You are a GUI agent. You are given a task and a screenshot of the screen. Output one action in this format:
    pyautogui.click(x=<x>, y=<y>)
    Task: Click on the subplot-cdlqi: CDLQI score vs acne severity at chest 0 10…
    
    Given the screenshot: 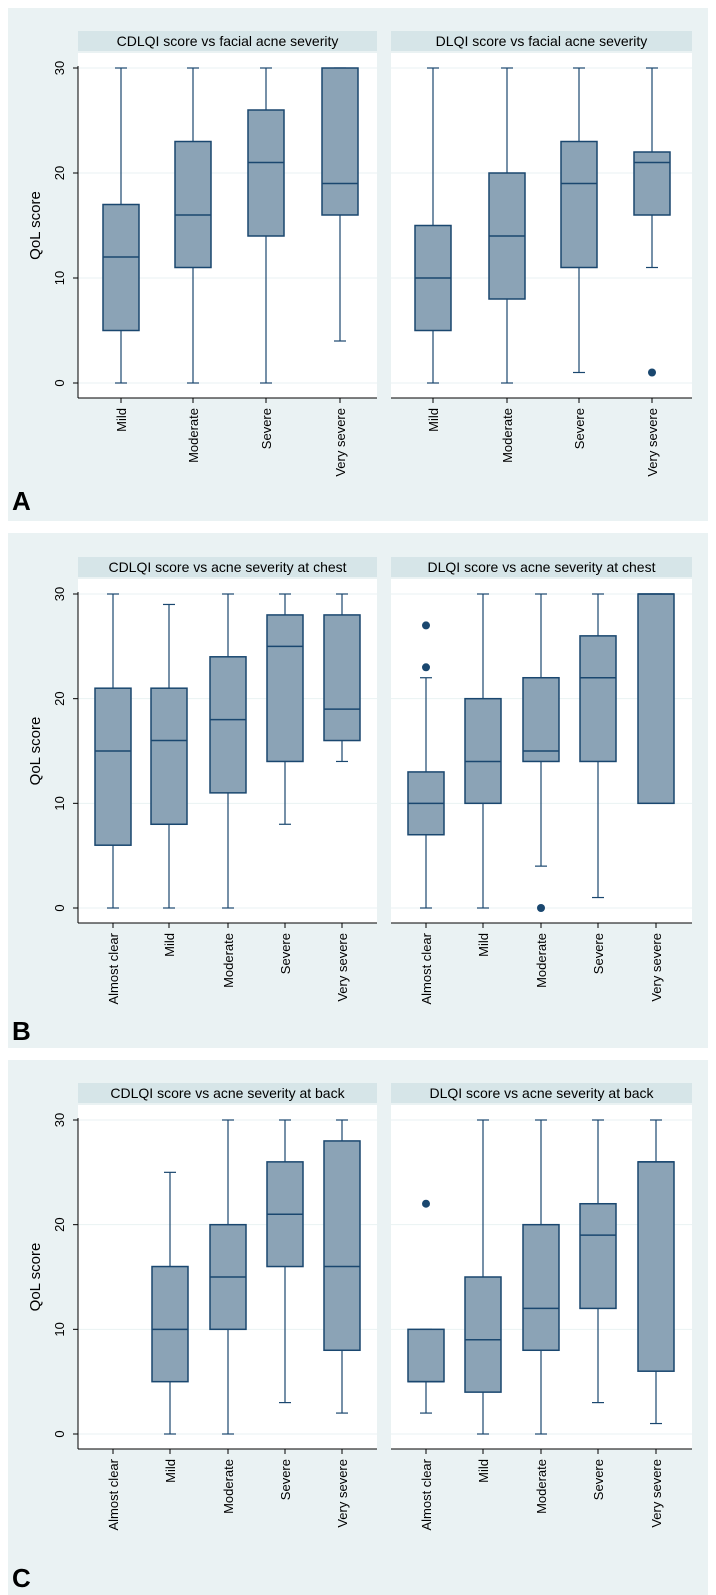 What is the action you would take?
    pyautogui.click(x=202, y=781)
    